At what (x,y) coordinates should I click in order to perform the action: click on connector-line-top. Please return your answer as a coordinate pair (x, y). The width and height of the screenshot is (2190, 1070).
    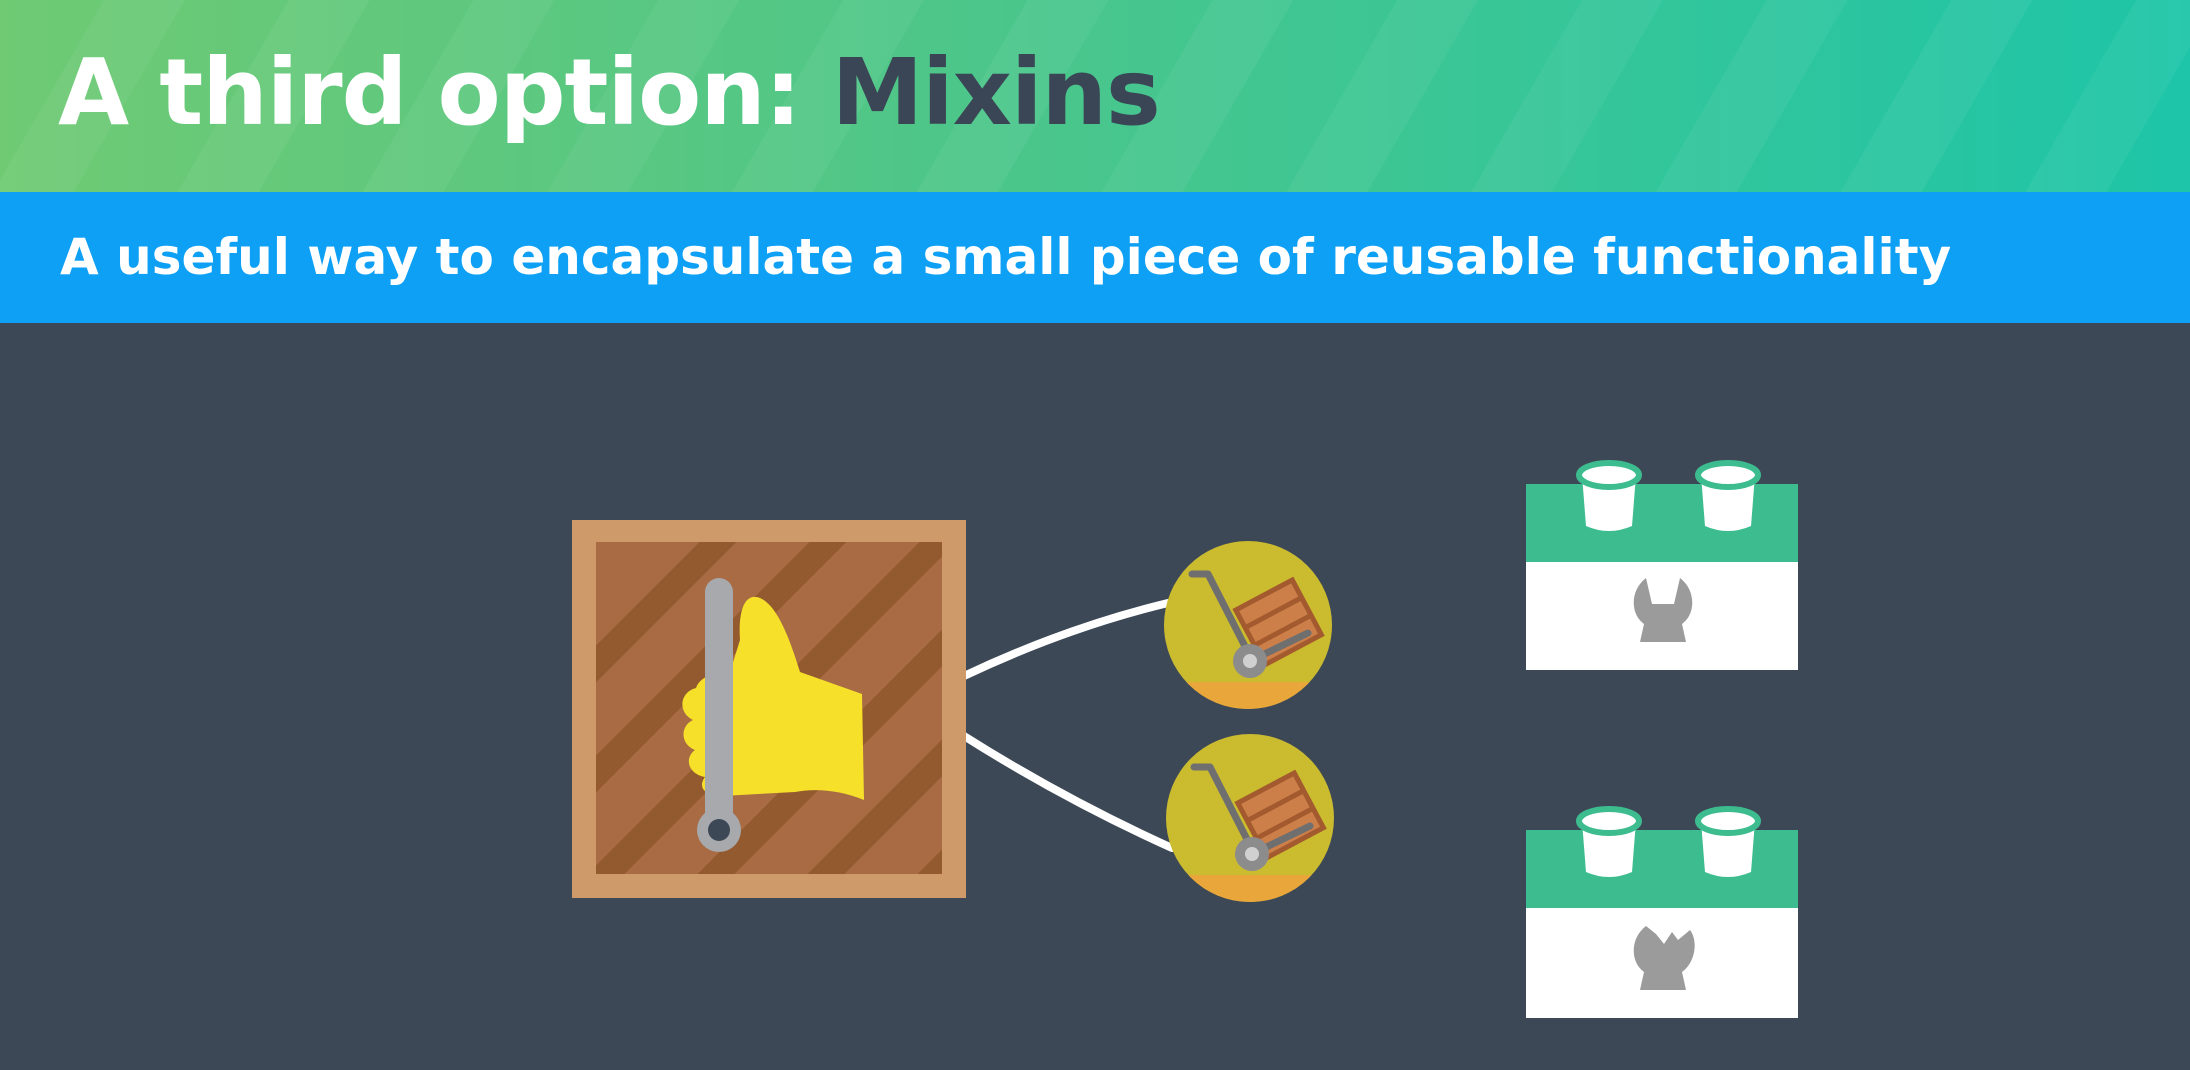
    Looking at the image, I should click on (1066, 639).